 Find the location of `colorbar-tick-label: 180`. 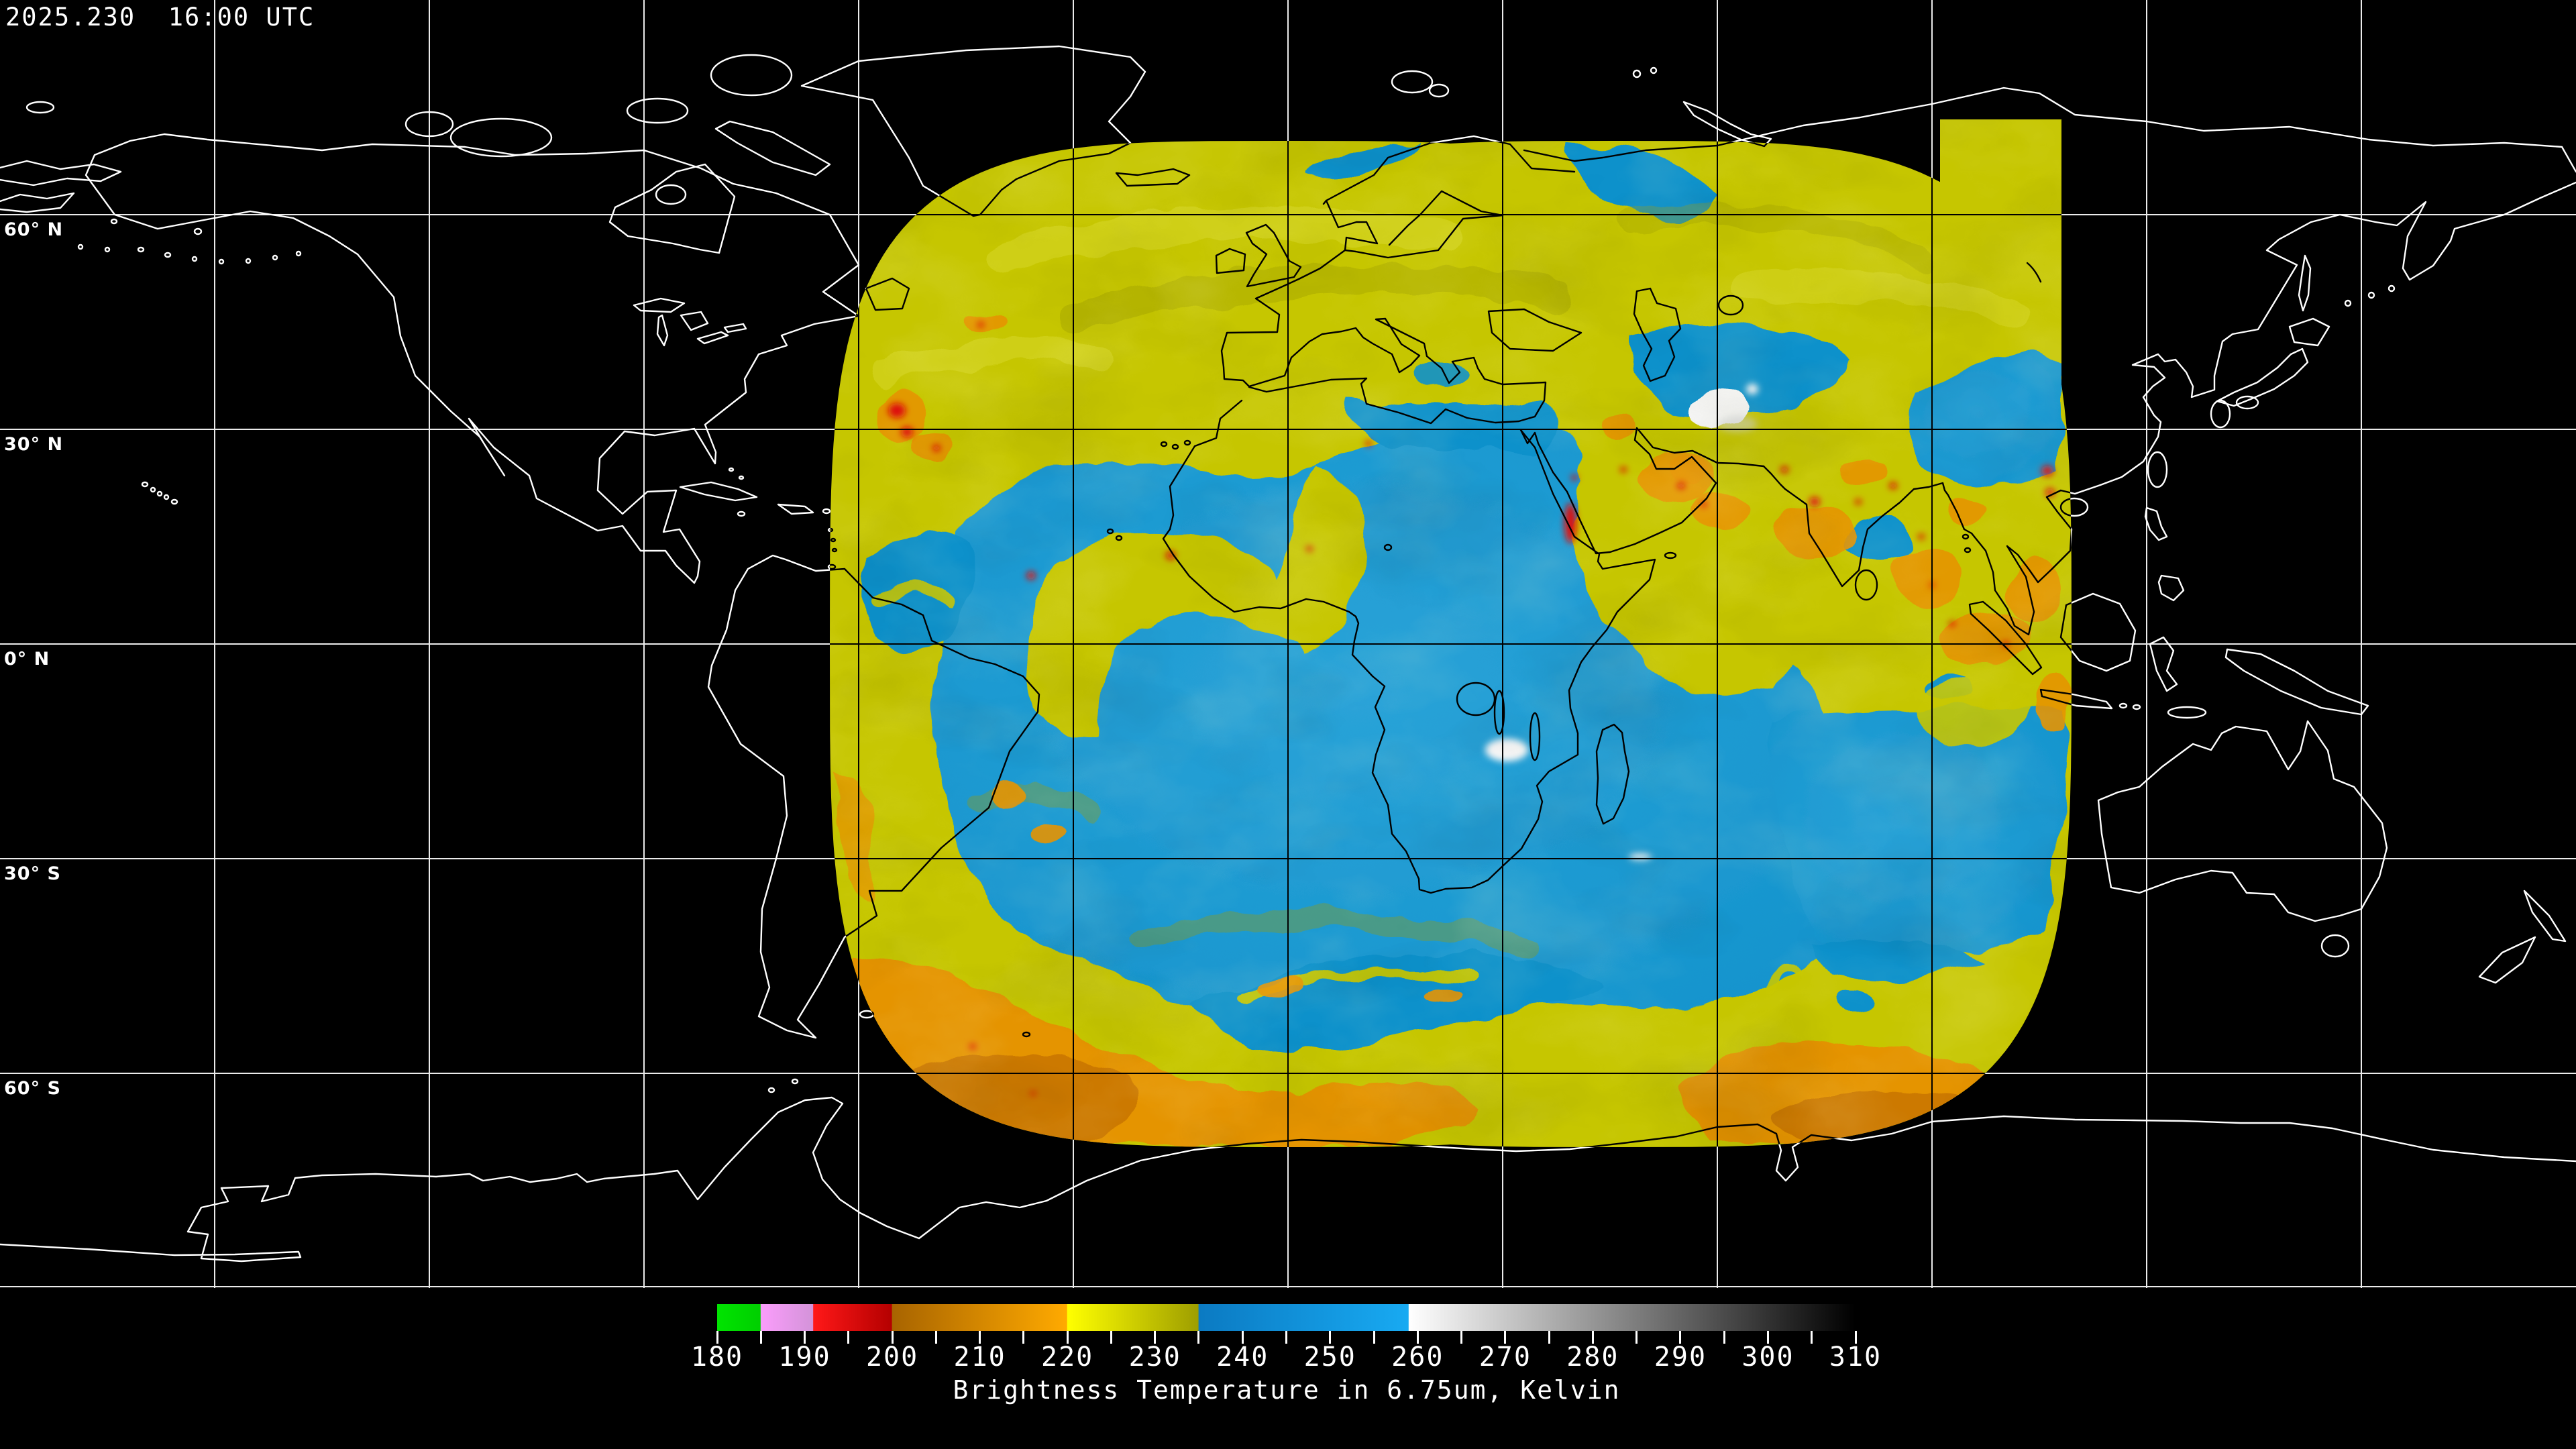

colorbar-tick-label: 180 is located at coordinates (717, 1357).